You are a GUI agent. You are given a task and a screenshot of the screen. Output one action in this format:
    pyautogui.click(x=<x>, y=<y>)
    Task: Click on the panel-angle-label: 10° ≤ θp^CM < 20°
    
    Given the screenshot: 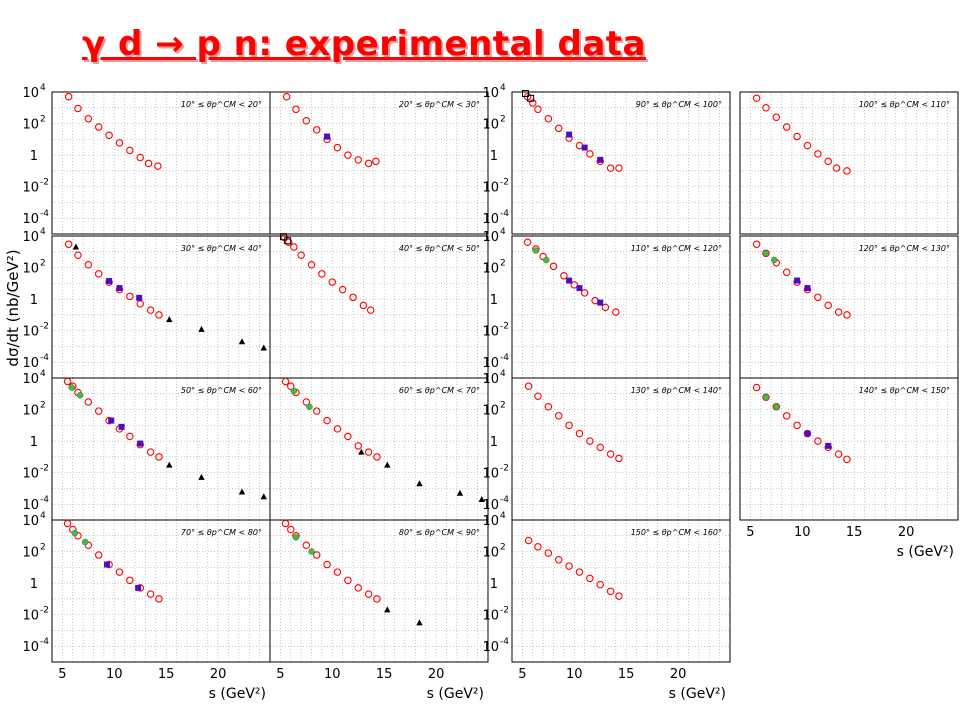 What is the action you would take?
    pyautogui.click(x=221, y=104)
    